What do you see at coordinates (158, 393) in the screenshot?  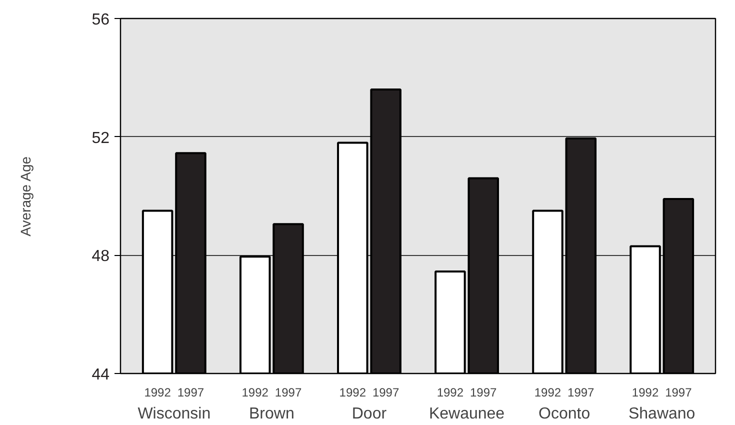 I see `series-label: 1992` at bounding box center [158, 393].